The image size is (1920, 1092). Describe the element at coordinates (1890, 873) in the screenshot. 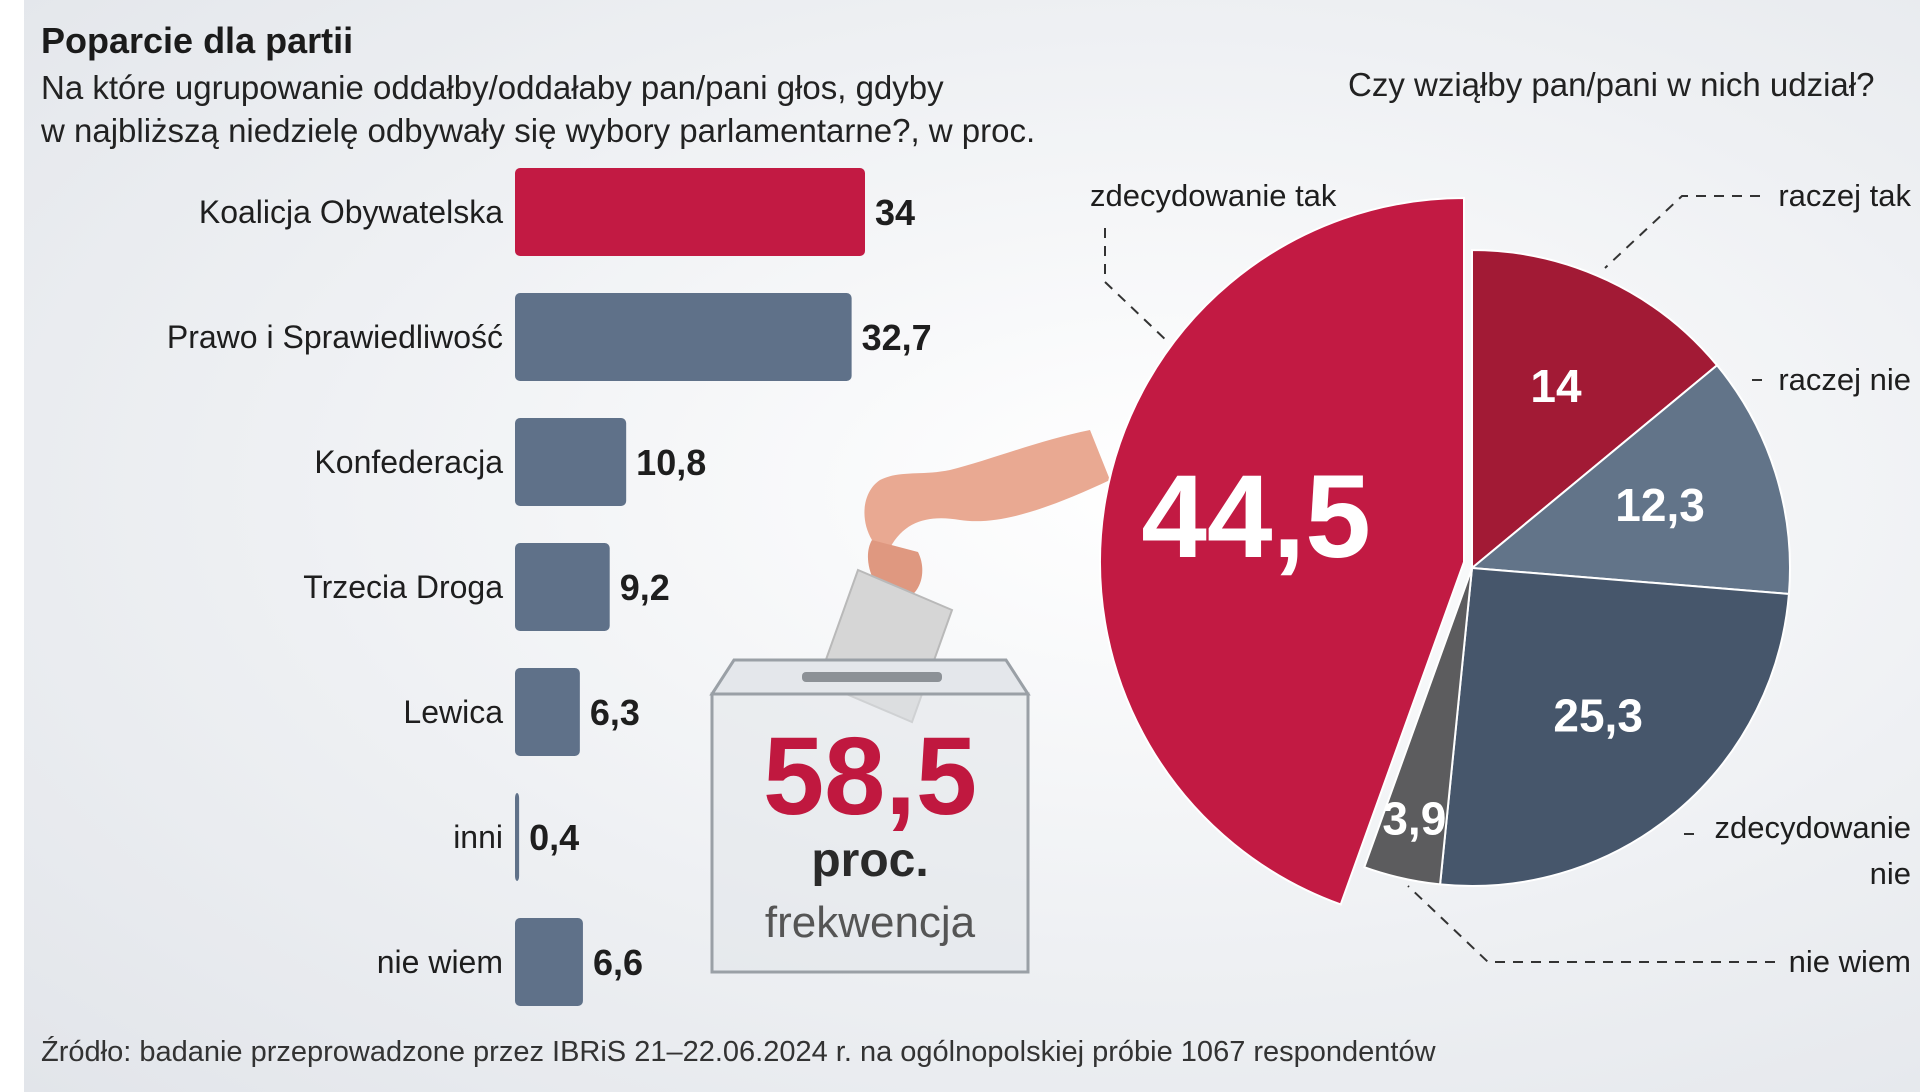

I see `legend-zdecydowanie-nie-line2: nie` at that location.